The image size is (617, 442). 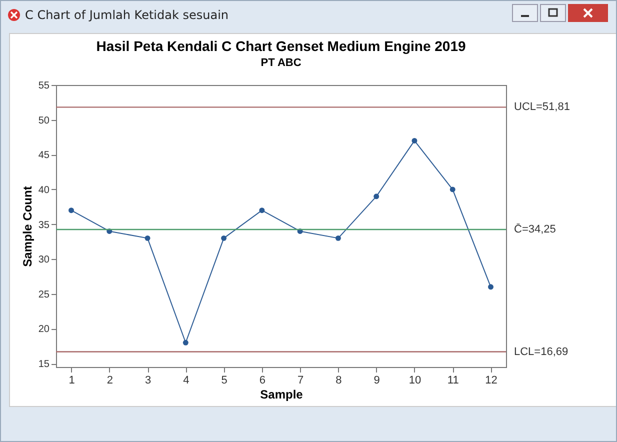 I want to click on ref-line-label: C̄=34,25, so click(x=535, y=229).